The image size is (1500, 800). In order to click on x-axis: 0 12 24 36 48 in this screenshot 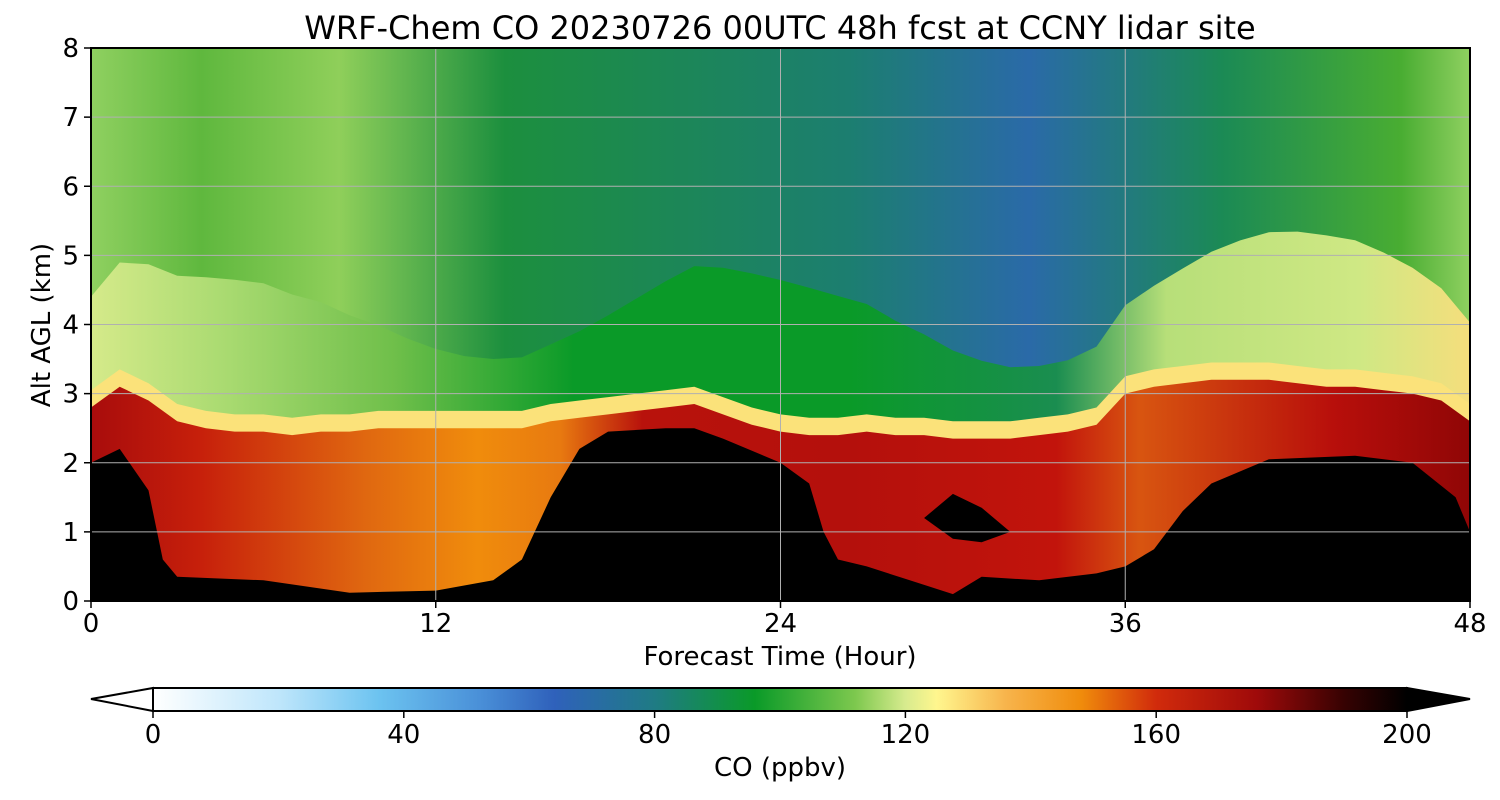, I will do `click(785, 620)`.